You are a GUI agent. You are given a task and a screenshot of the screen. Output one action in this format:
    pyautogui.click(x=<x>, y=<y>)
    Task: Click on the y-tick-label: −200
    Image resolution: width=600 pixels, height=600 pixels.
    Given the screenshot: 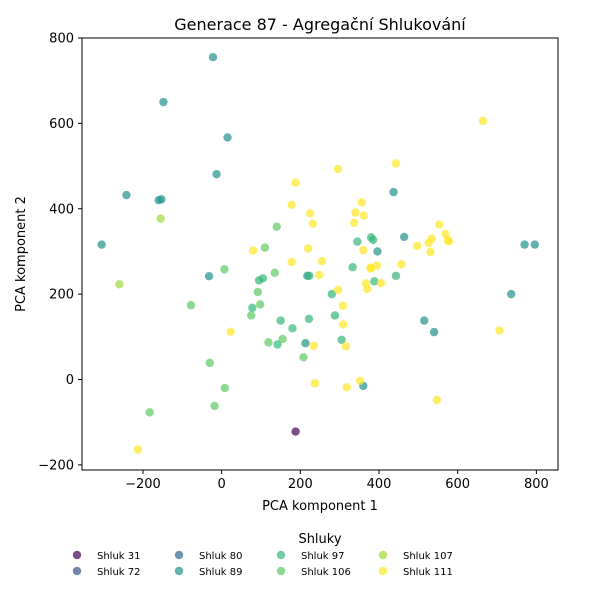 What is the action you would take?
    pyautogui.click(x=56, y=465)
    